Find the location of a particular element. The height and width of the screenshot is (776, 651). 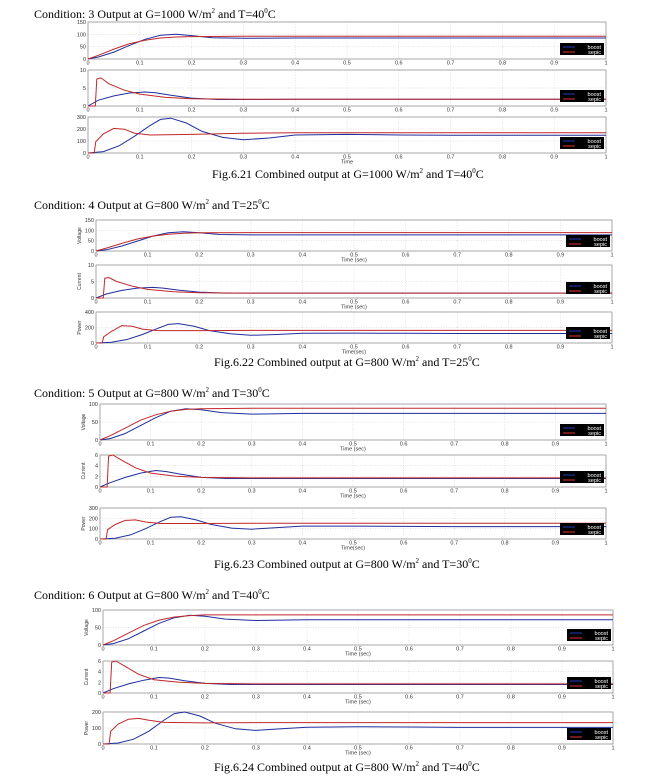

y-axis-label: Power is located at coordinates (80, 327).